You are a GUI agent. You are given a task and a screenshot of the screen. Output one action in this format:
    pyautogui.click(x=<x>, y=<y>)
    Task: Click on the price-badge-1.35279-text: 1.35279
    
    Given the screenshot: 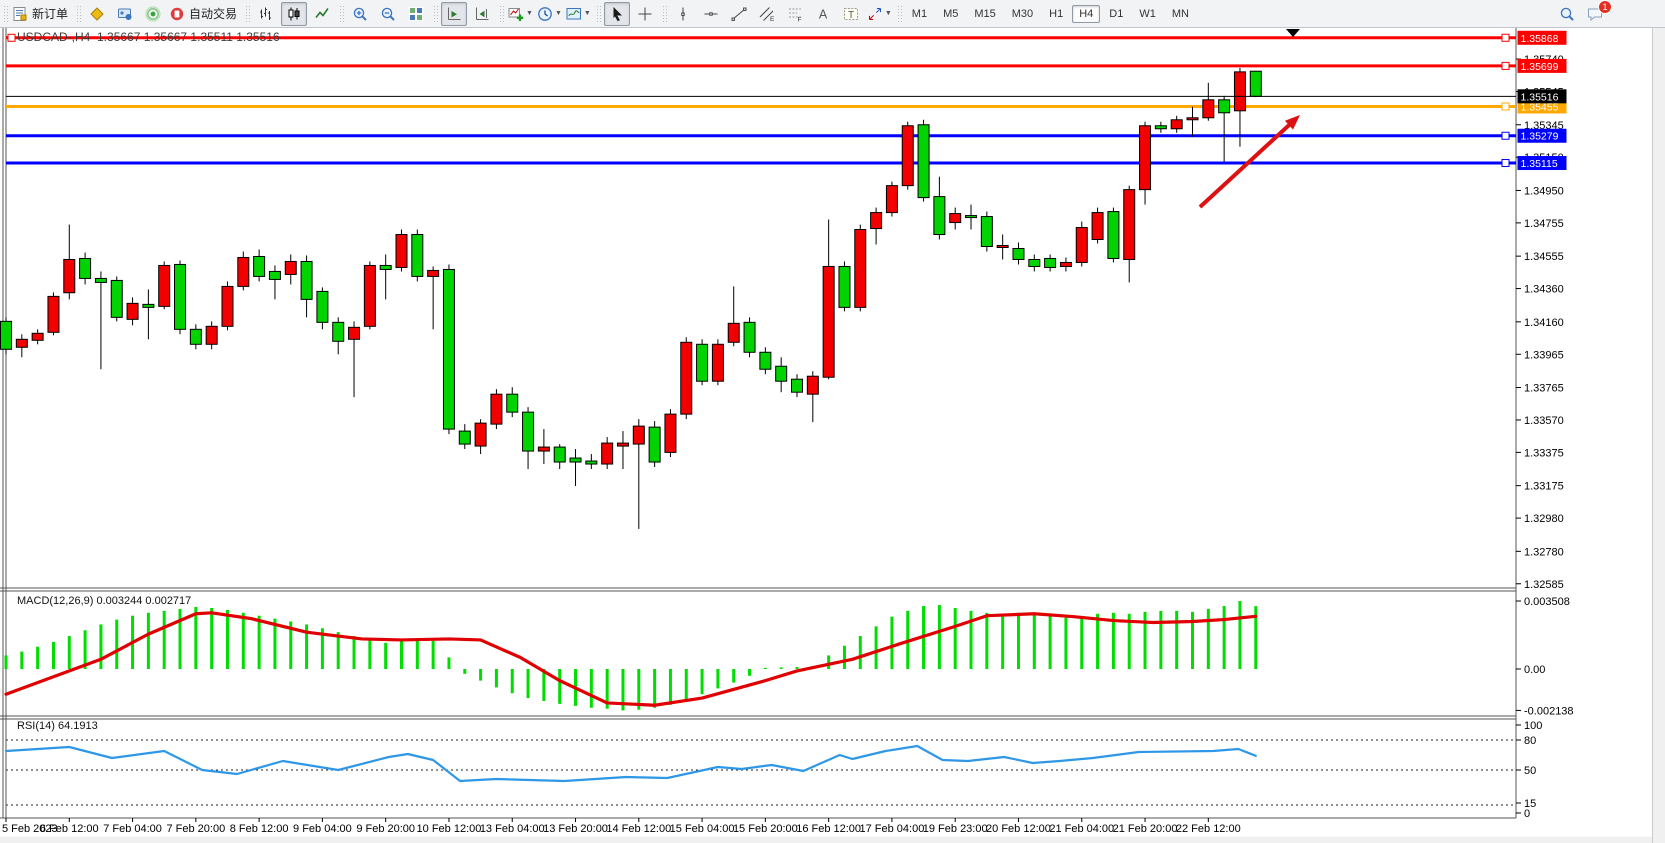 What is the action you would take?
    pyautogui.click(x=1540, y=137)
    